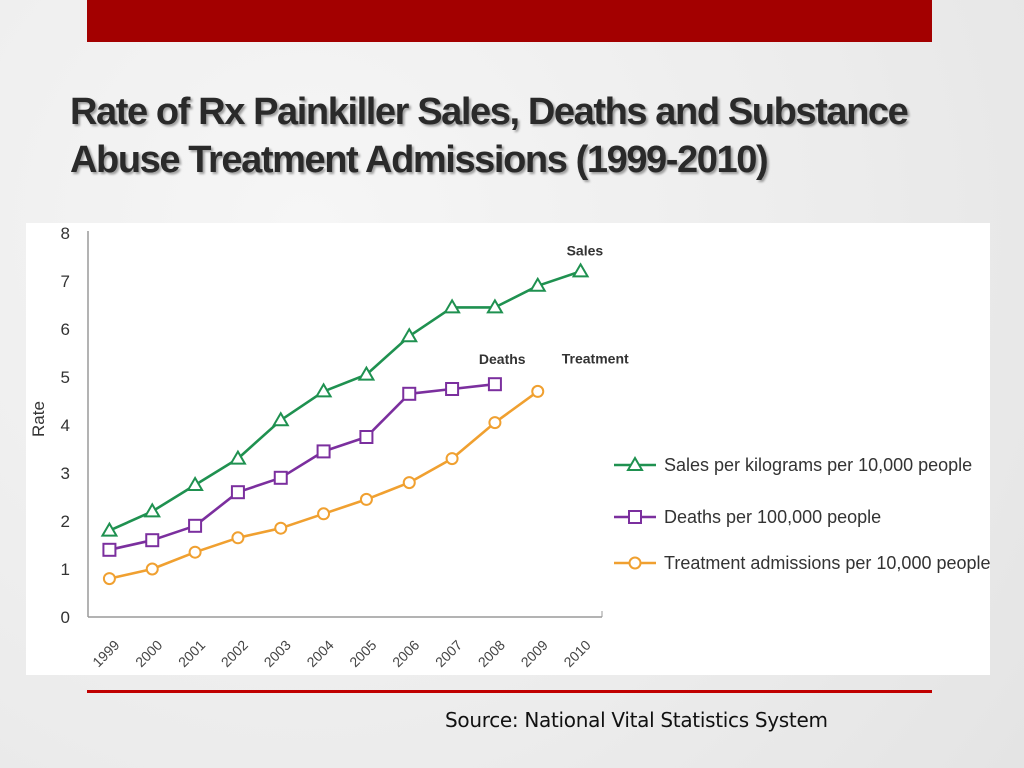 The image size is (1024, 768). What do you see at coordinates (65, 617) in the screenshot?
I see `y-tick-label: 0` at bounding box center [65, 617].